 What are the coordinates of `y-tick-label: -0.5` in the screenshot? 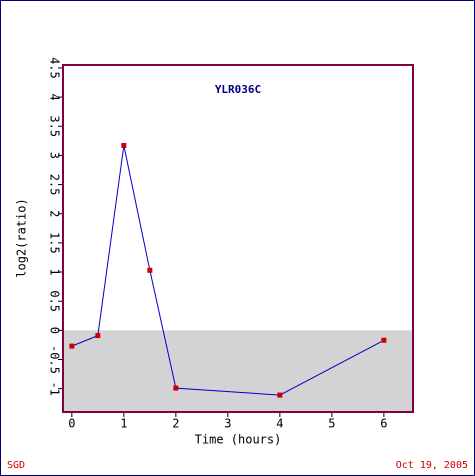 It's located at (55, 359).